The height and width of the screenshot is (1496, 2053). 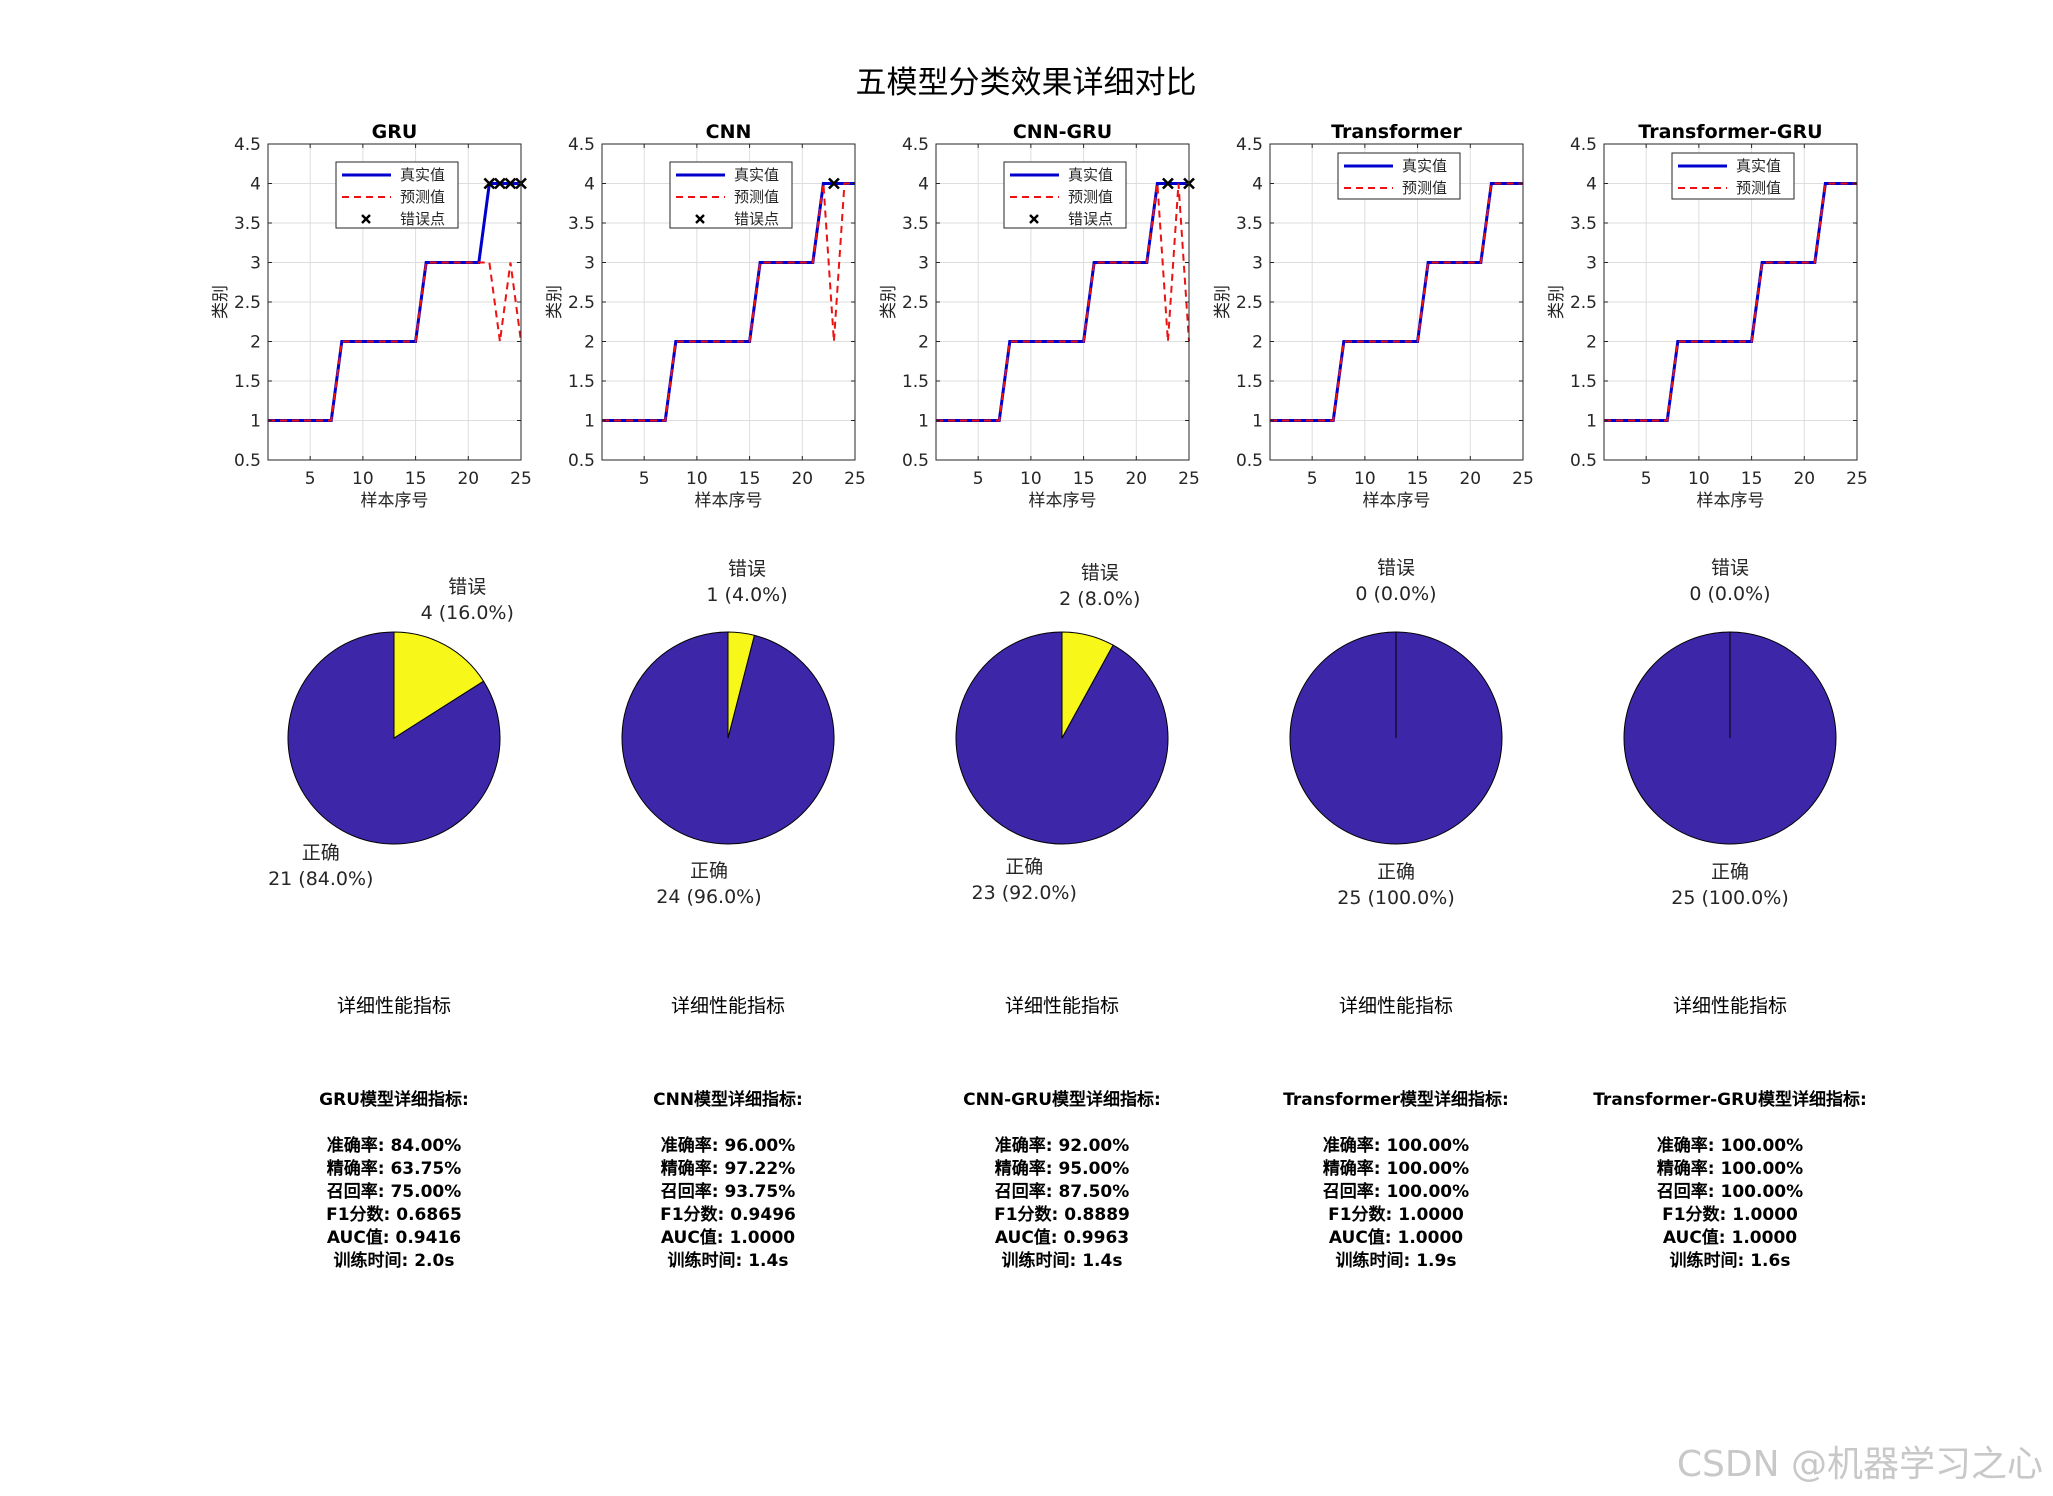 What do you see at coordinates (1062, 1214) in the screenshot?
I see `metric-line: F1分数: 0.8889` at bounding box center [1062, 1214].